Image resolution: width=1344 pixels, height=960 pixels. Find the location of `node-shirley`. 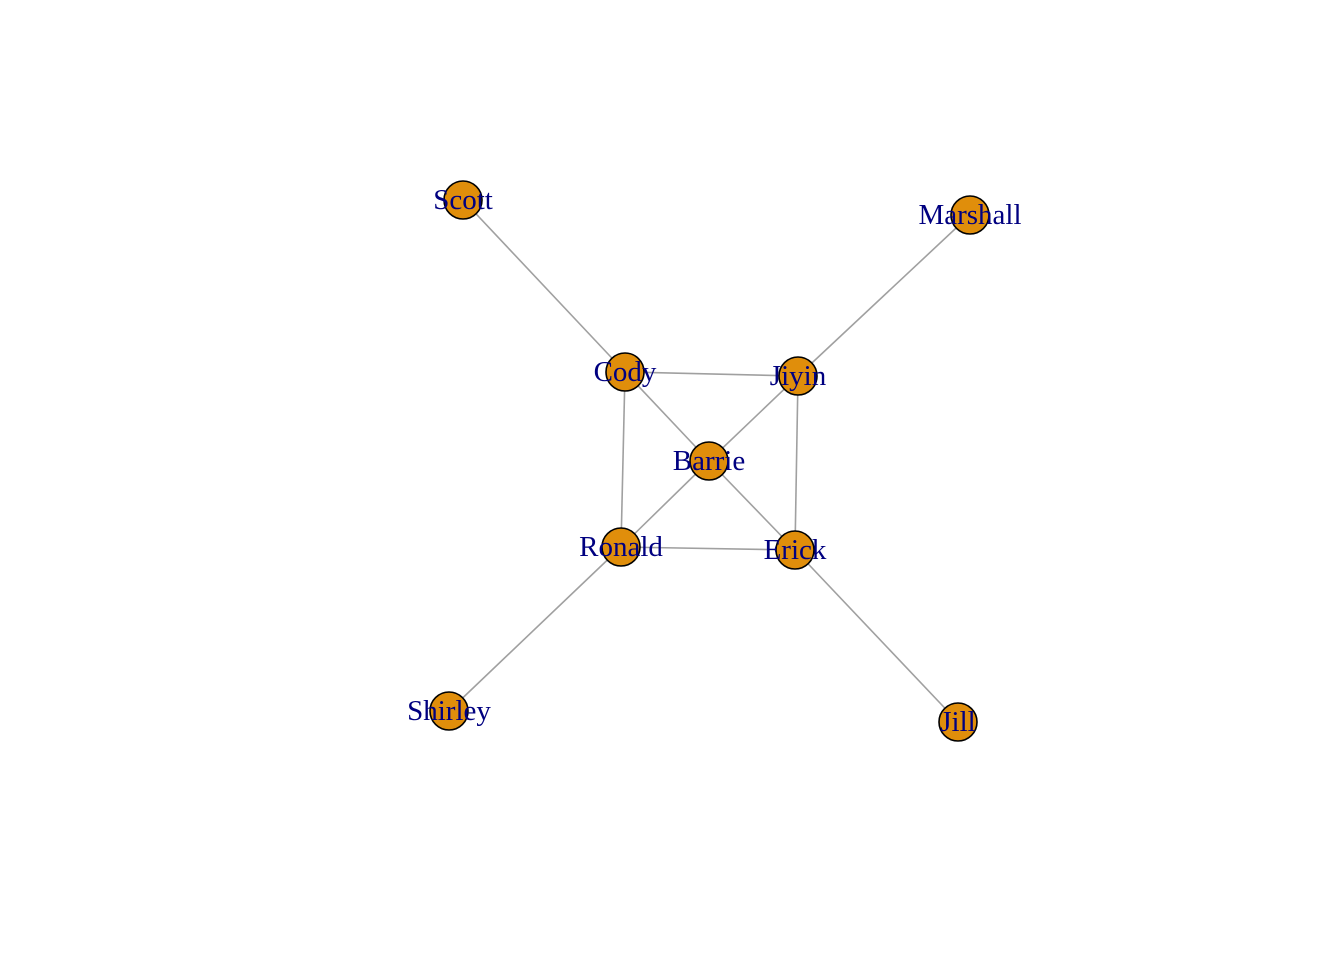

node-shirley is located at coordinates (449, 711).